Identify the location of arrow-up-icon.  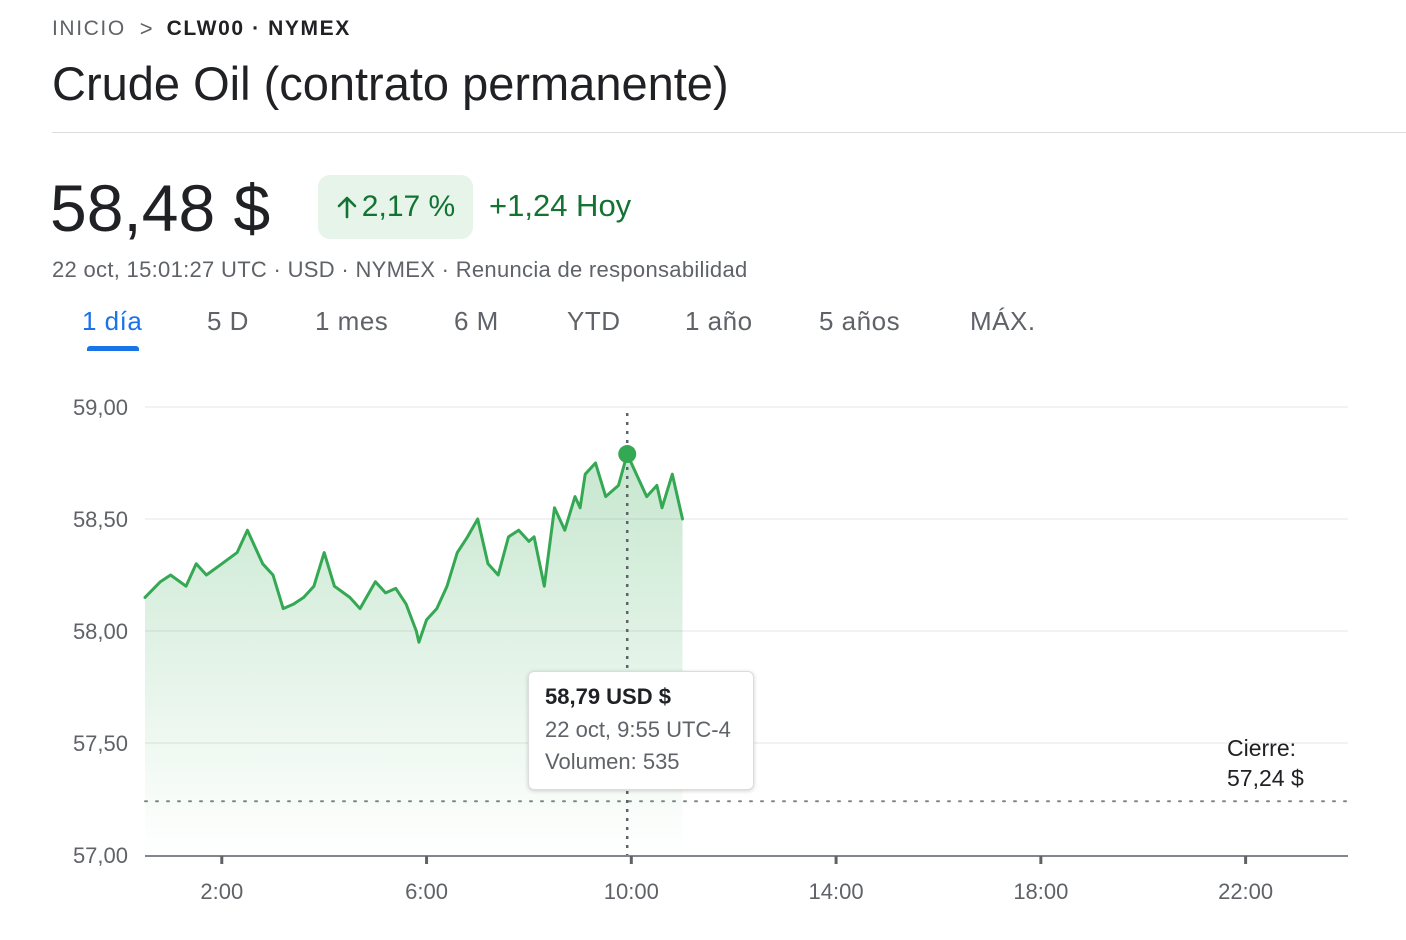
(347, 207).